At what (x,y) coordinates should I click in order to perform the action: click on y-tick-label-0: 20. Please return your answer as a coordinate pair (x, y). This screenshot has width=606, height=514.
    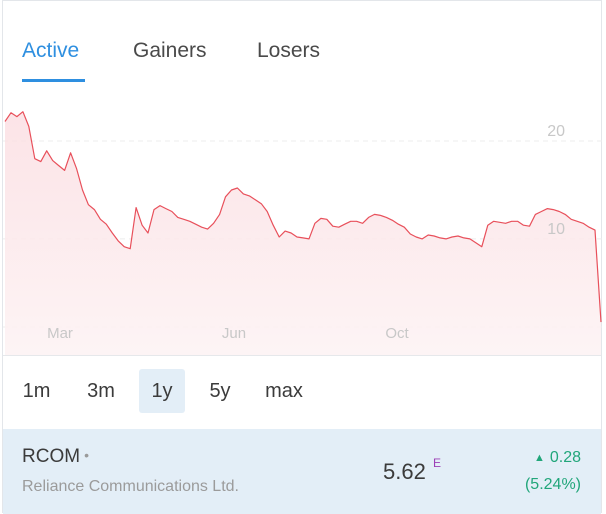
    Looking at the image, I should click on (556, 131).